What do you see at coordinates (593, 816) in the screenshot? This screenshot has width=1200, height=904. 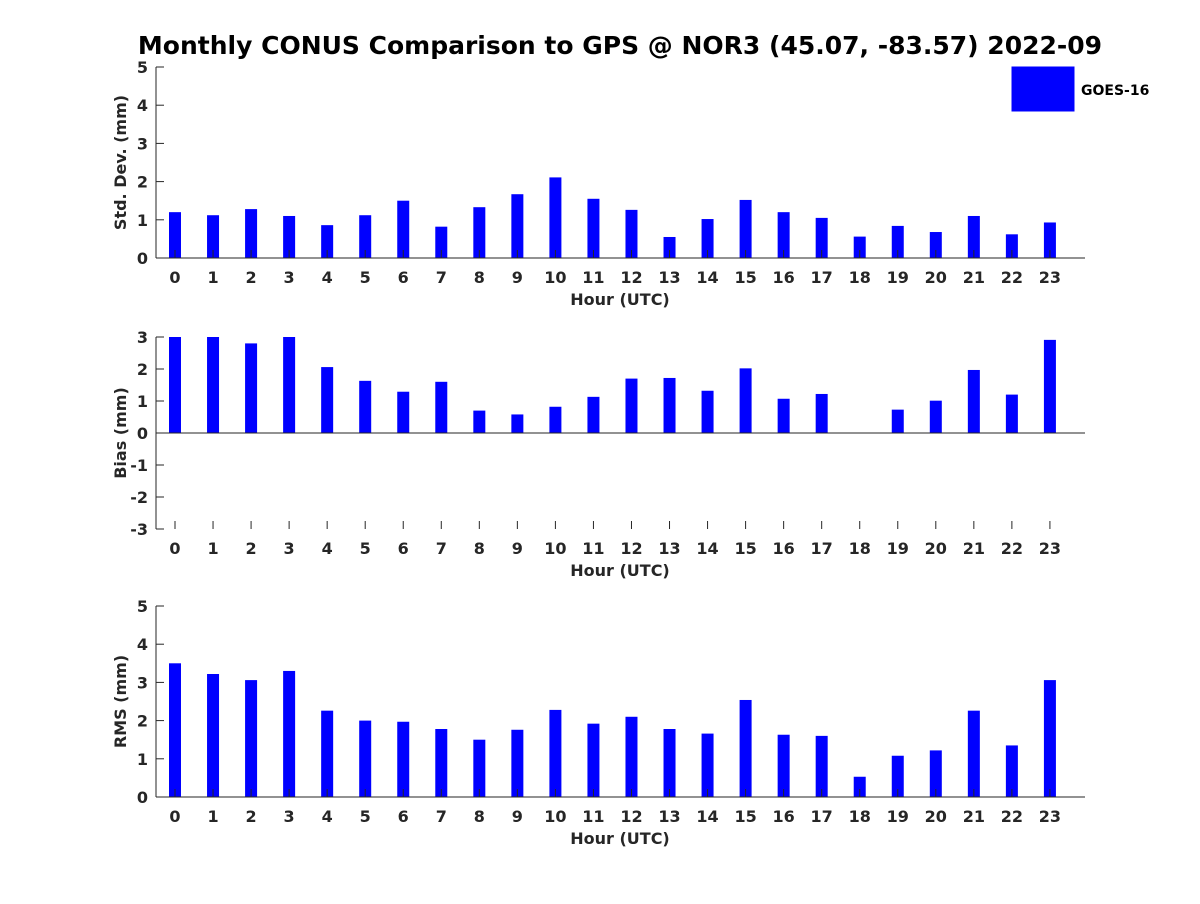 I see `panel-3-xtick-label: 11` at bounding box center [593, 816].